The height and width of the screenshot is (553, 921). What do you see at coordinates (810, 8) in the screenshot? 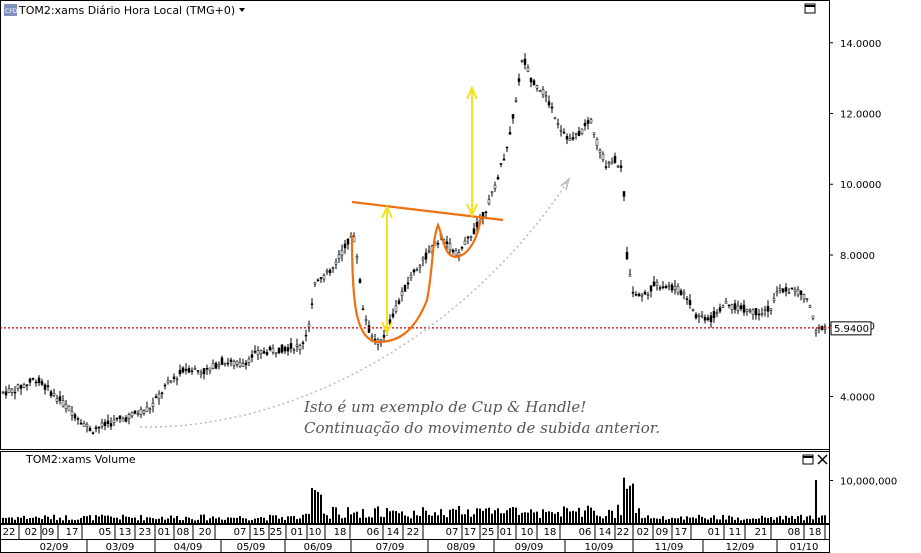
I see `maximize-panel-icon` at bounding box center [810, 8].